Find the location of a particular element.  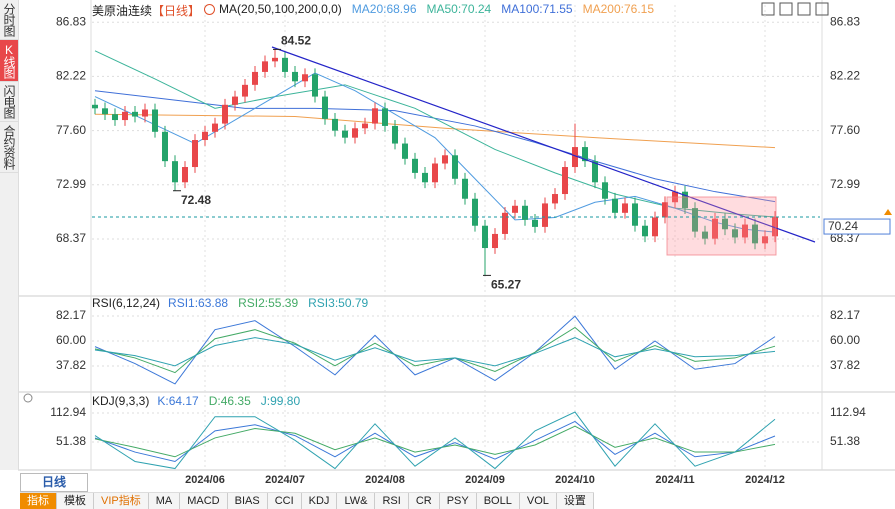

side-tab: 分时图 is located at coordinates (9, 20).